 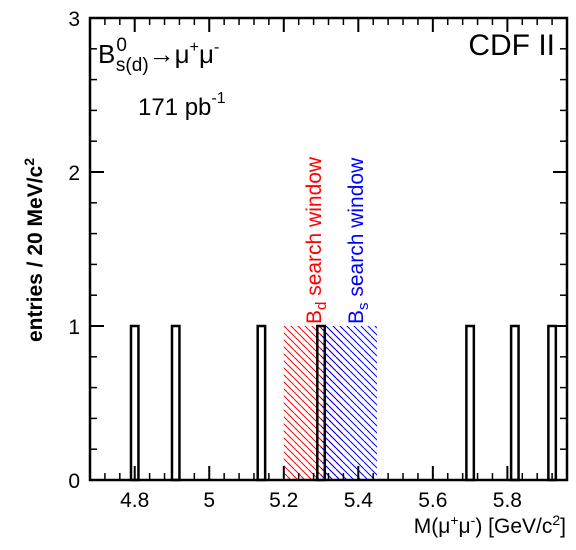 What do you see at coordinates (283, 500) in the screenshot?
I see `x-tick-label: 5.2` at bounding box center [283, 500].